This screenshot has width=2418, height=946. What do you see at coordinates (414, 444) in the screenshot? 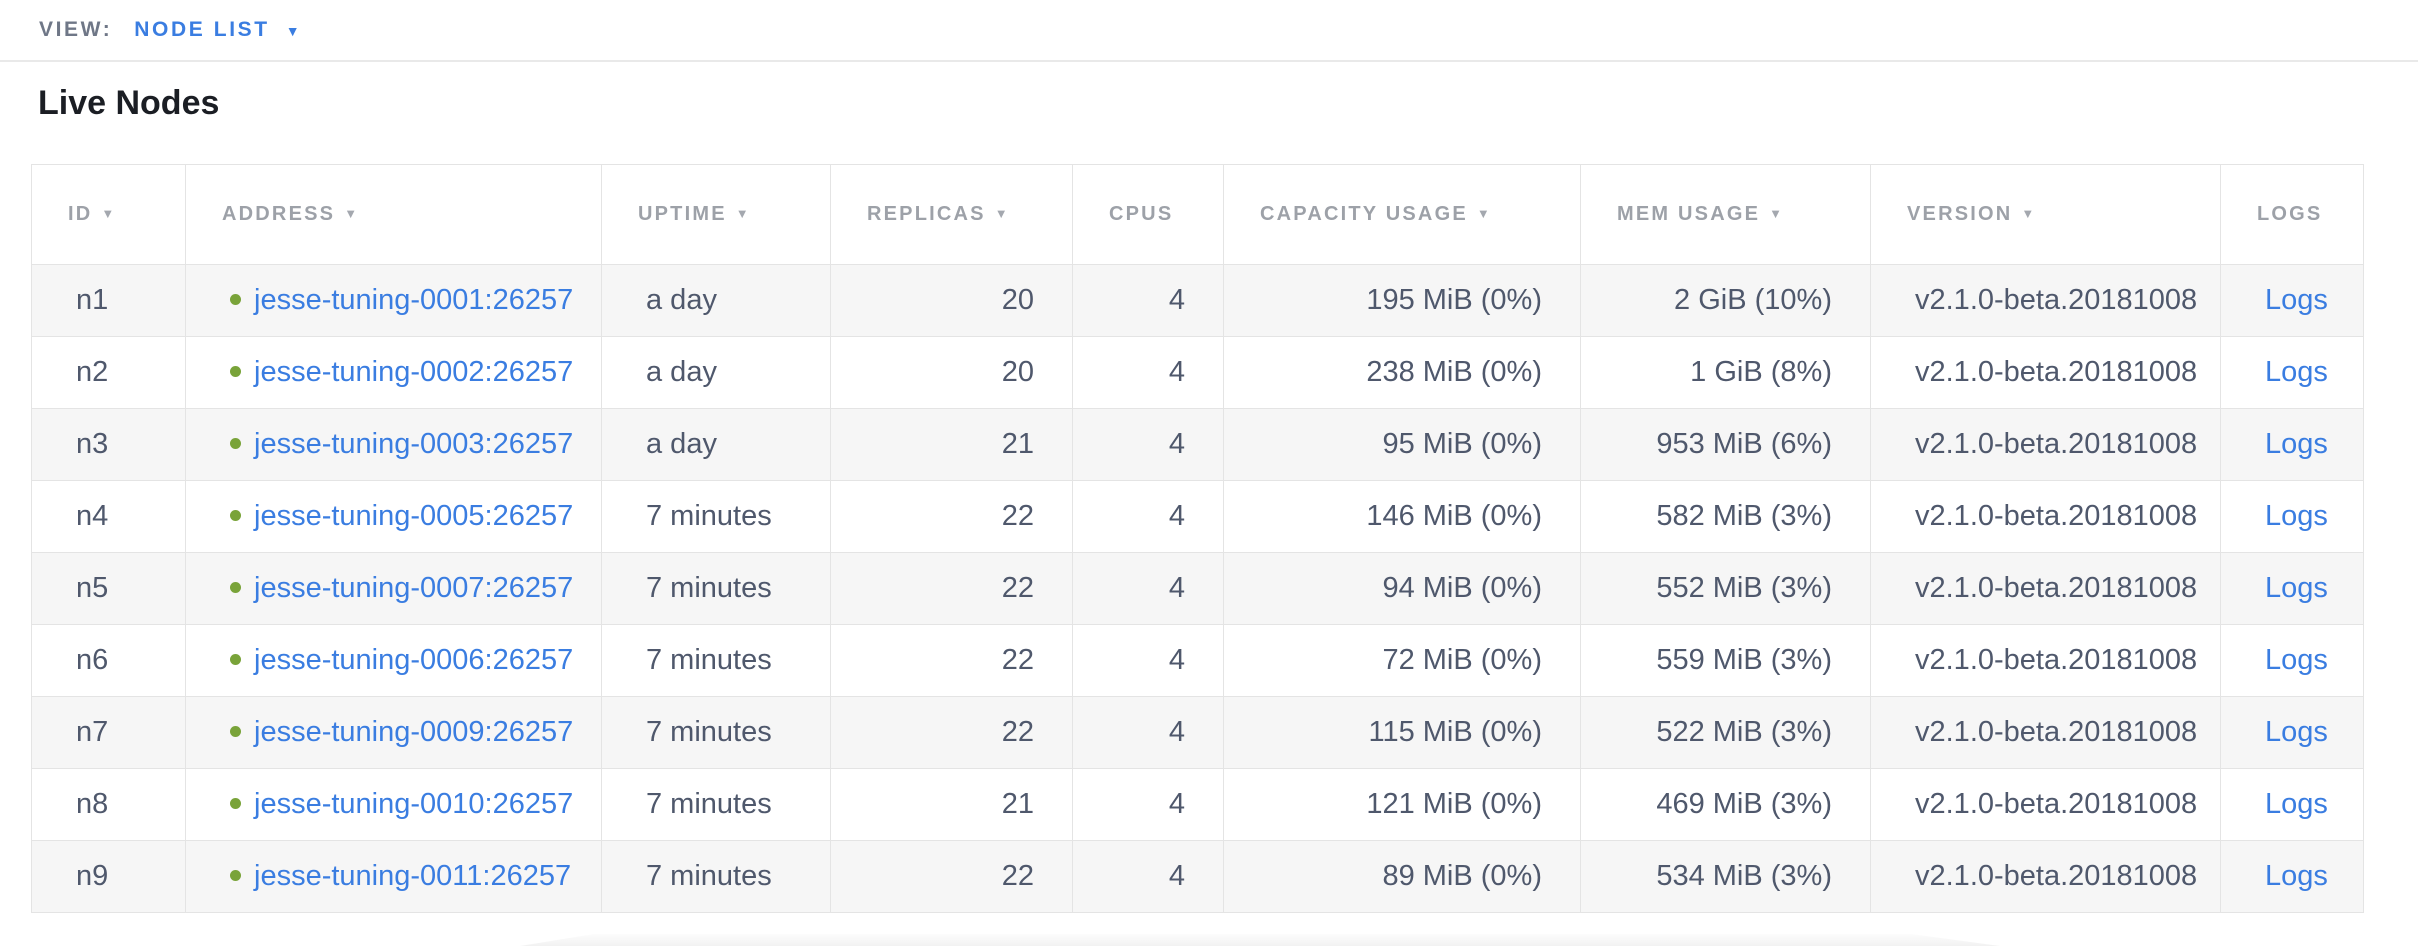
I see `node-address-link: jesse-tuning-0003:26257` at bounding box center [414, 444].